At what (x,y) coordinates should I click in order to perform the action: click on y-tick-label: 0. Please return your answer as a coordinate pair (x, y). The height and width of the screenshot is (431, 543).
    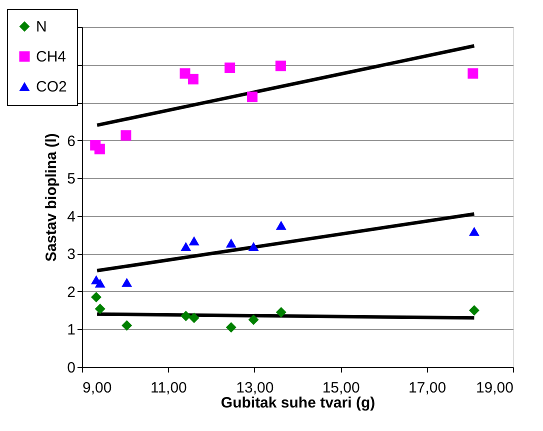
    Looking at the image, I should click on (71, 368).